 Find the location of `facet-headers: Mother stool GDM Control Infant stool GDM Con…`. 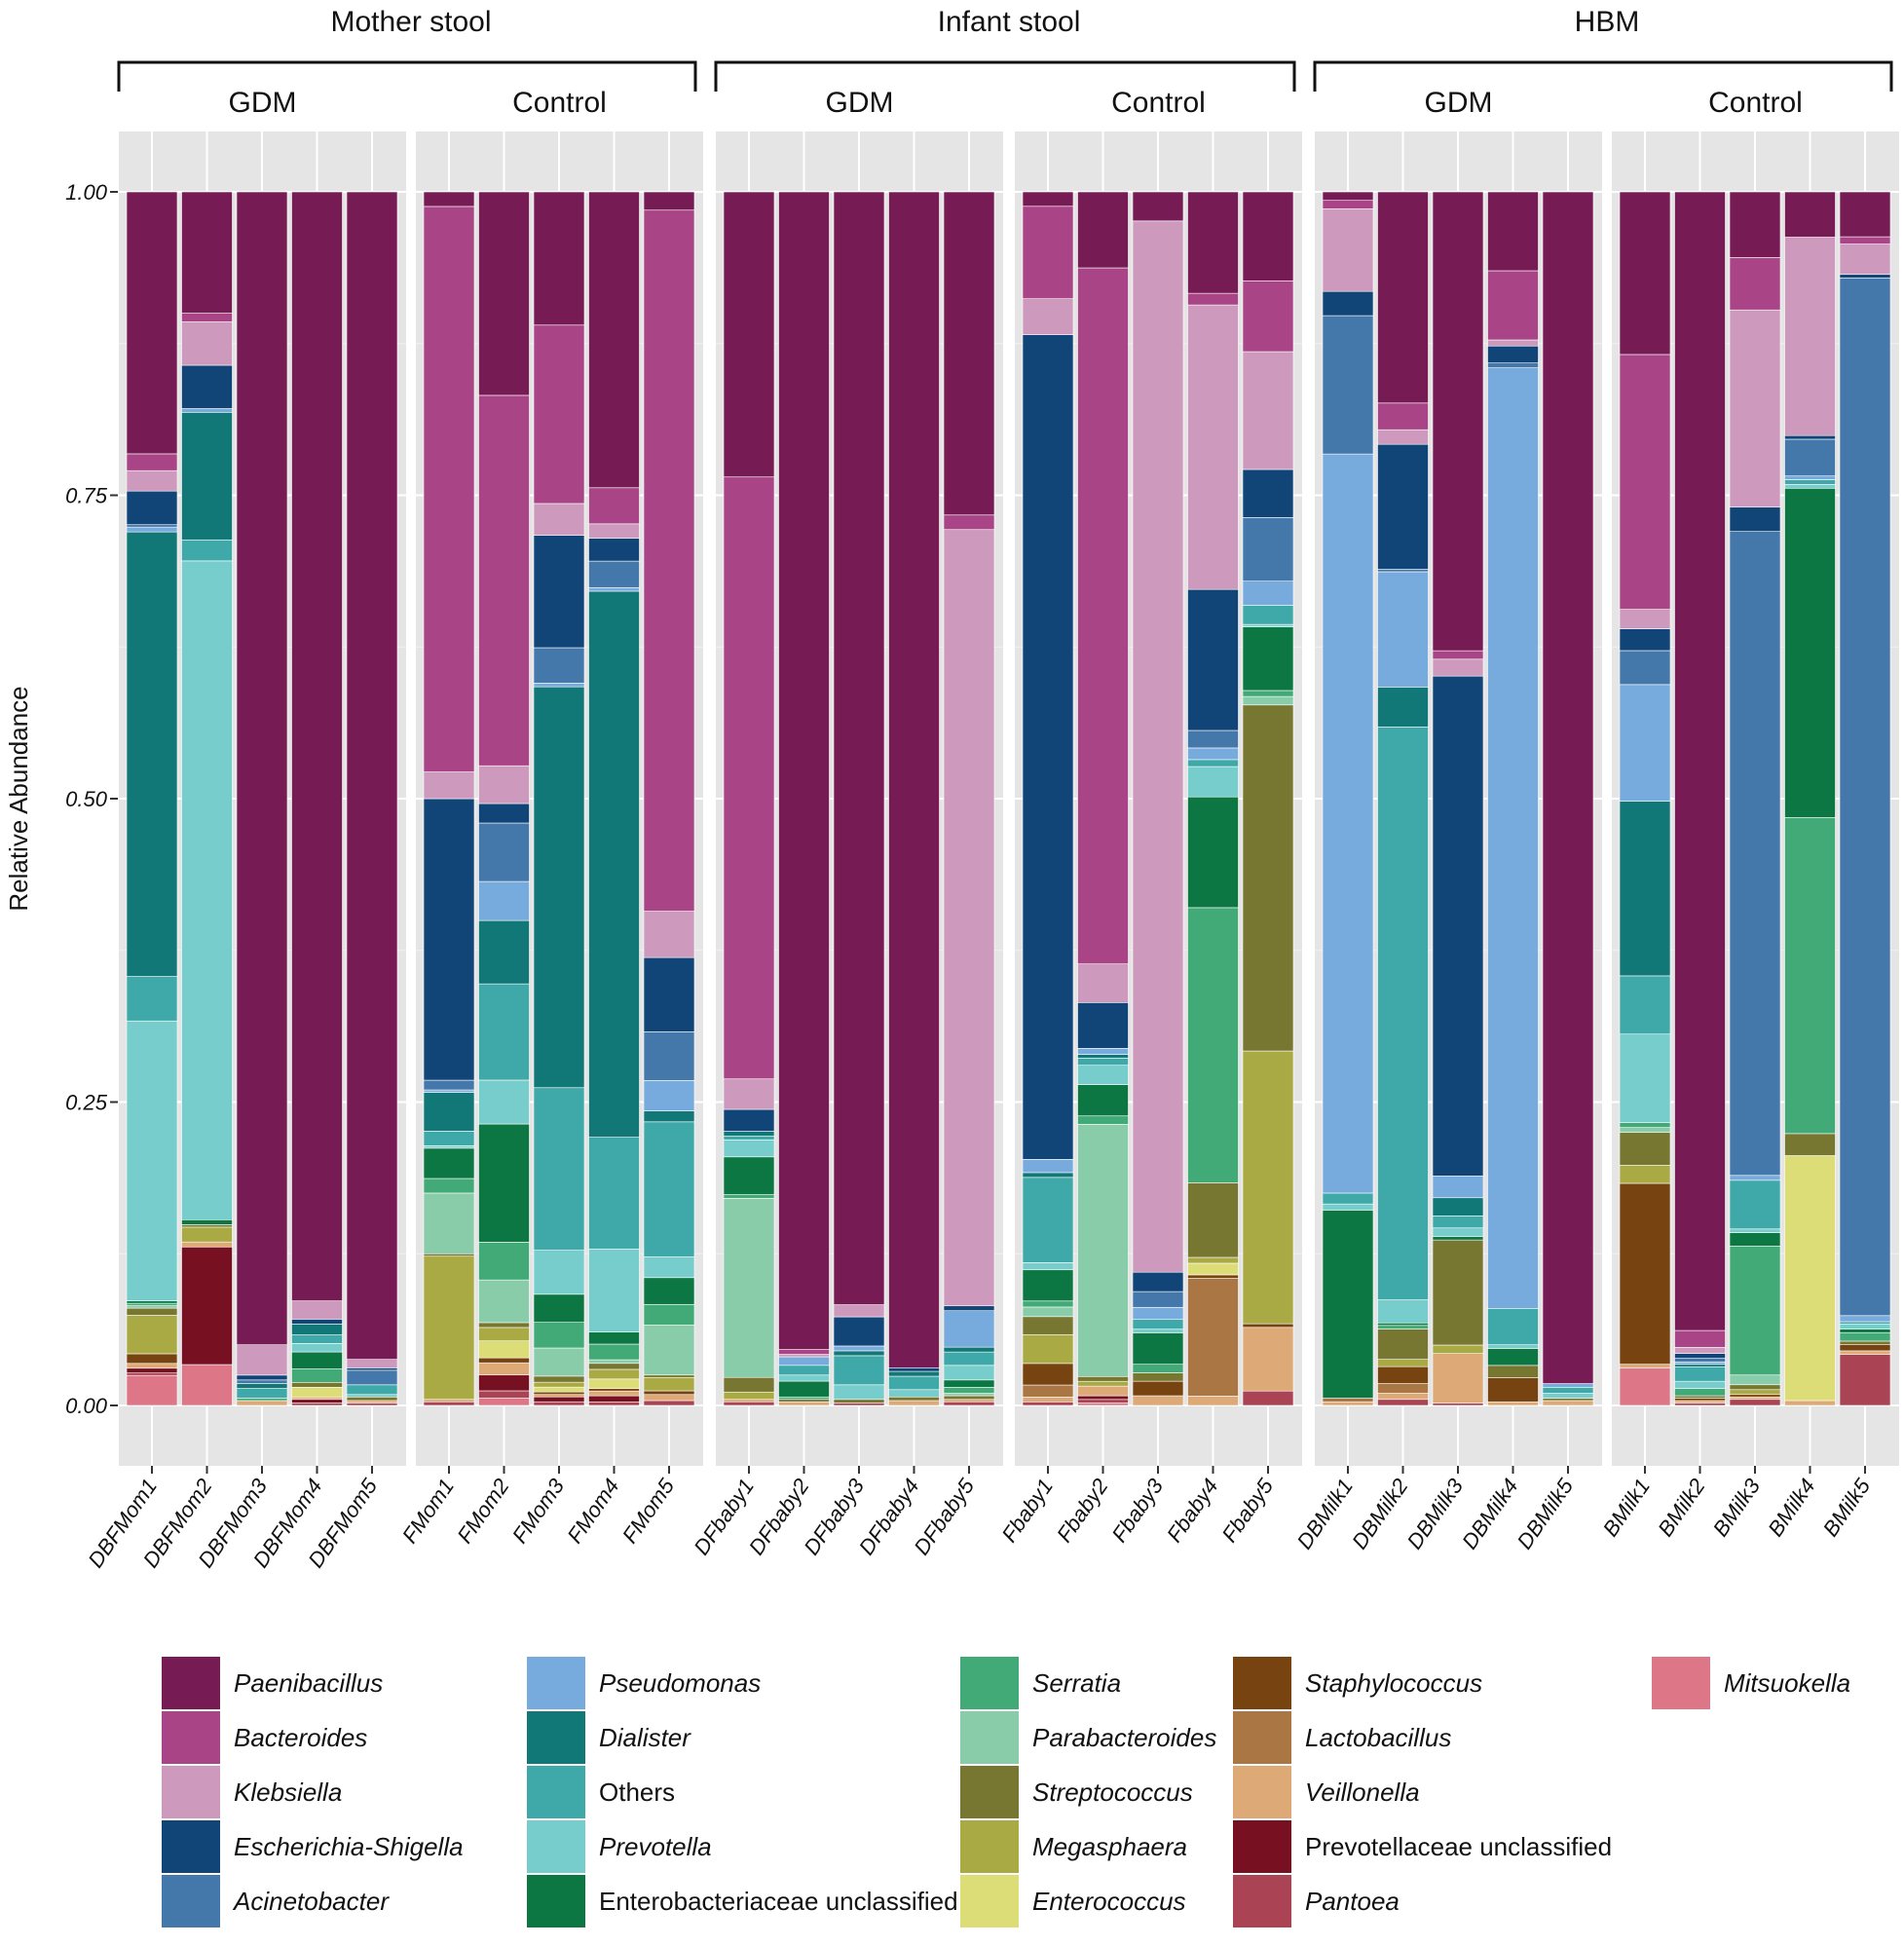

facet-headers: Mother stool GDM Control Infant stool GDM Con… is located at coordinates (1005, 62).